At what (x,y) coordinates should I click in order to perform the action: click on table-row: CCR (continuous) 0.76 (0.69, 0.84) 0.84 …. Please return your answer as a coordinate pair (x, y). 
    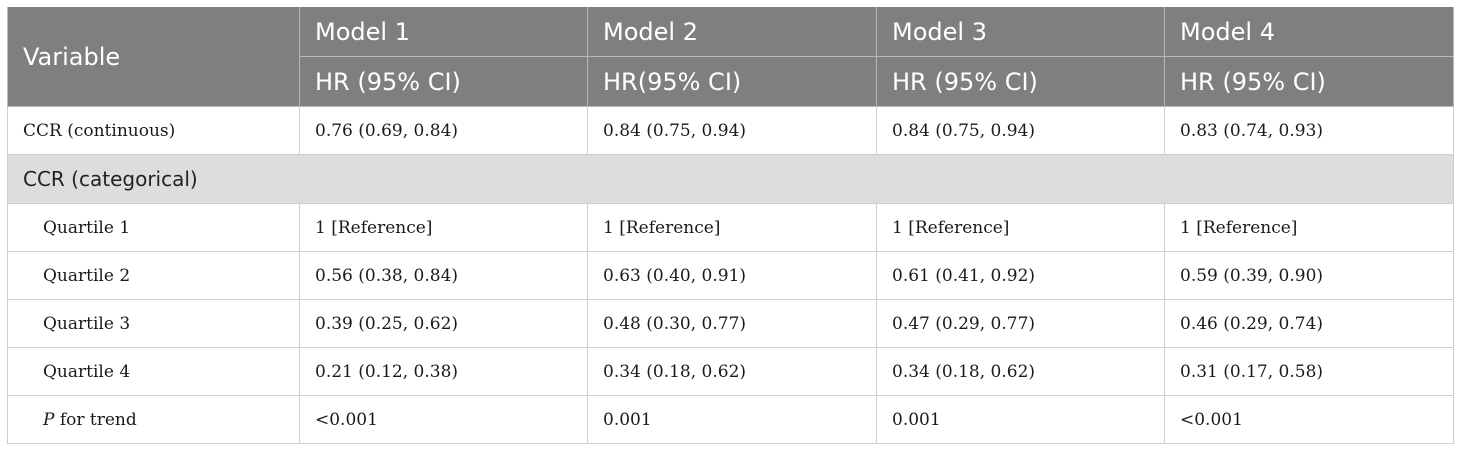
    Looking at the image, I should click on (730, 130).